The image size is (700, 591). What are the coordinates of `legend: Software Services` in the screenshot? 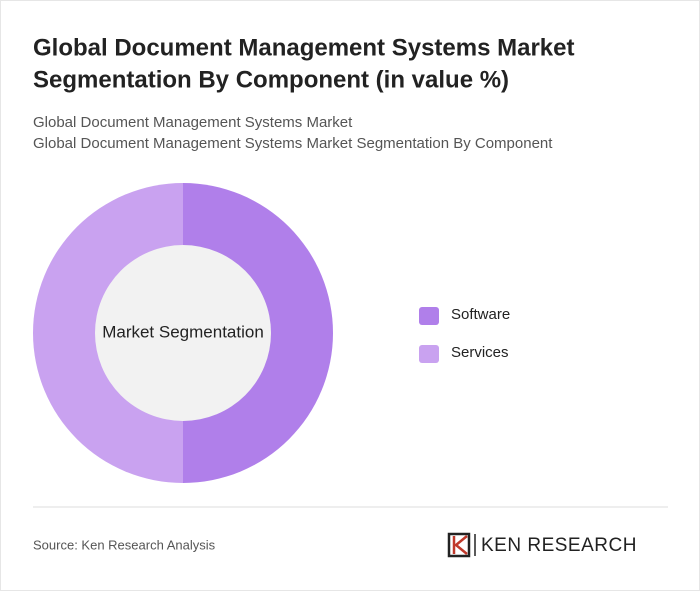 It's located at (464, 334).